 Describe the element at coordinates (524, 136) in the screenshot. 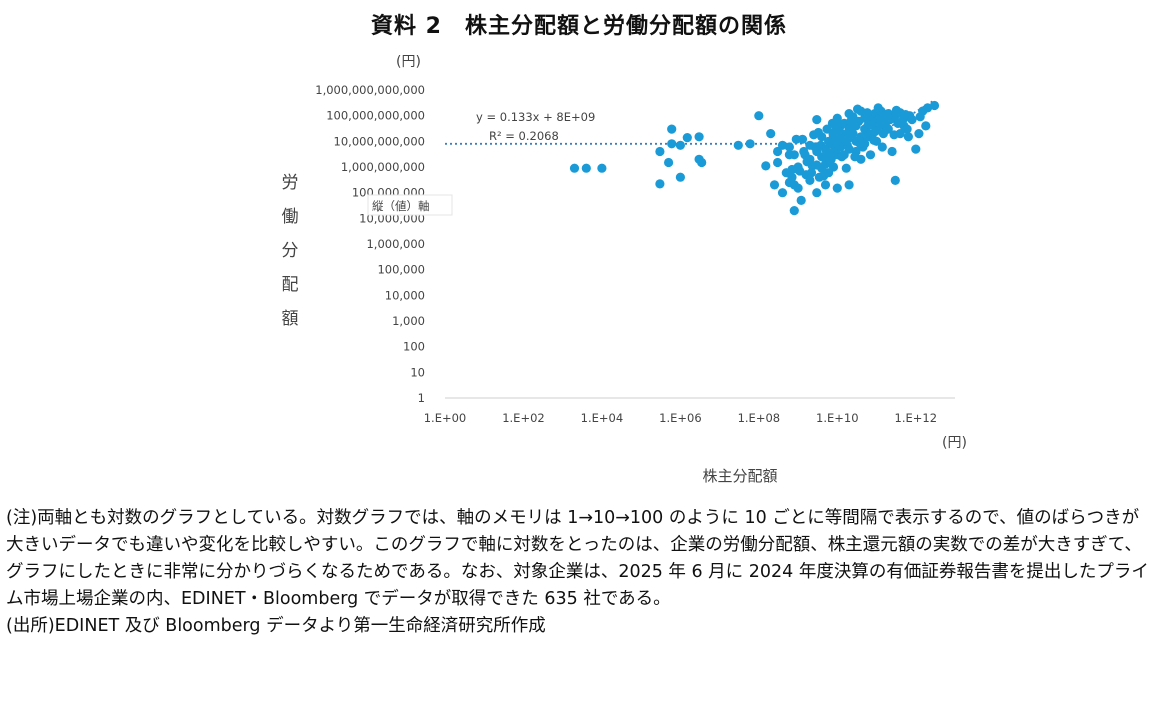

I see `trendline-r2: R² = 0.2068` at that location.